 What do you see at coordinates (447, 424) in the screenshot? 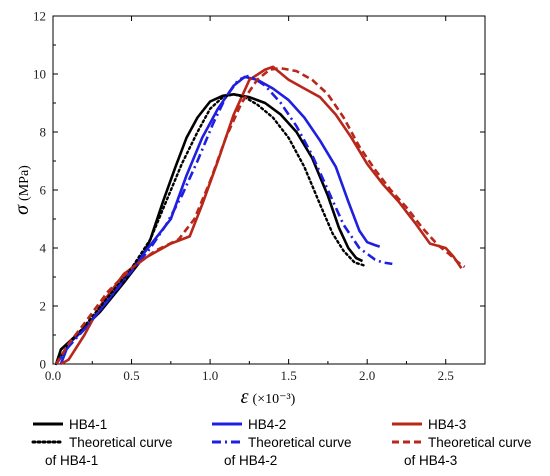
I see `legend-label-3: HB4-3` at bounding box center [447, 424].